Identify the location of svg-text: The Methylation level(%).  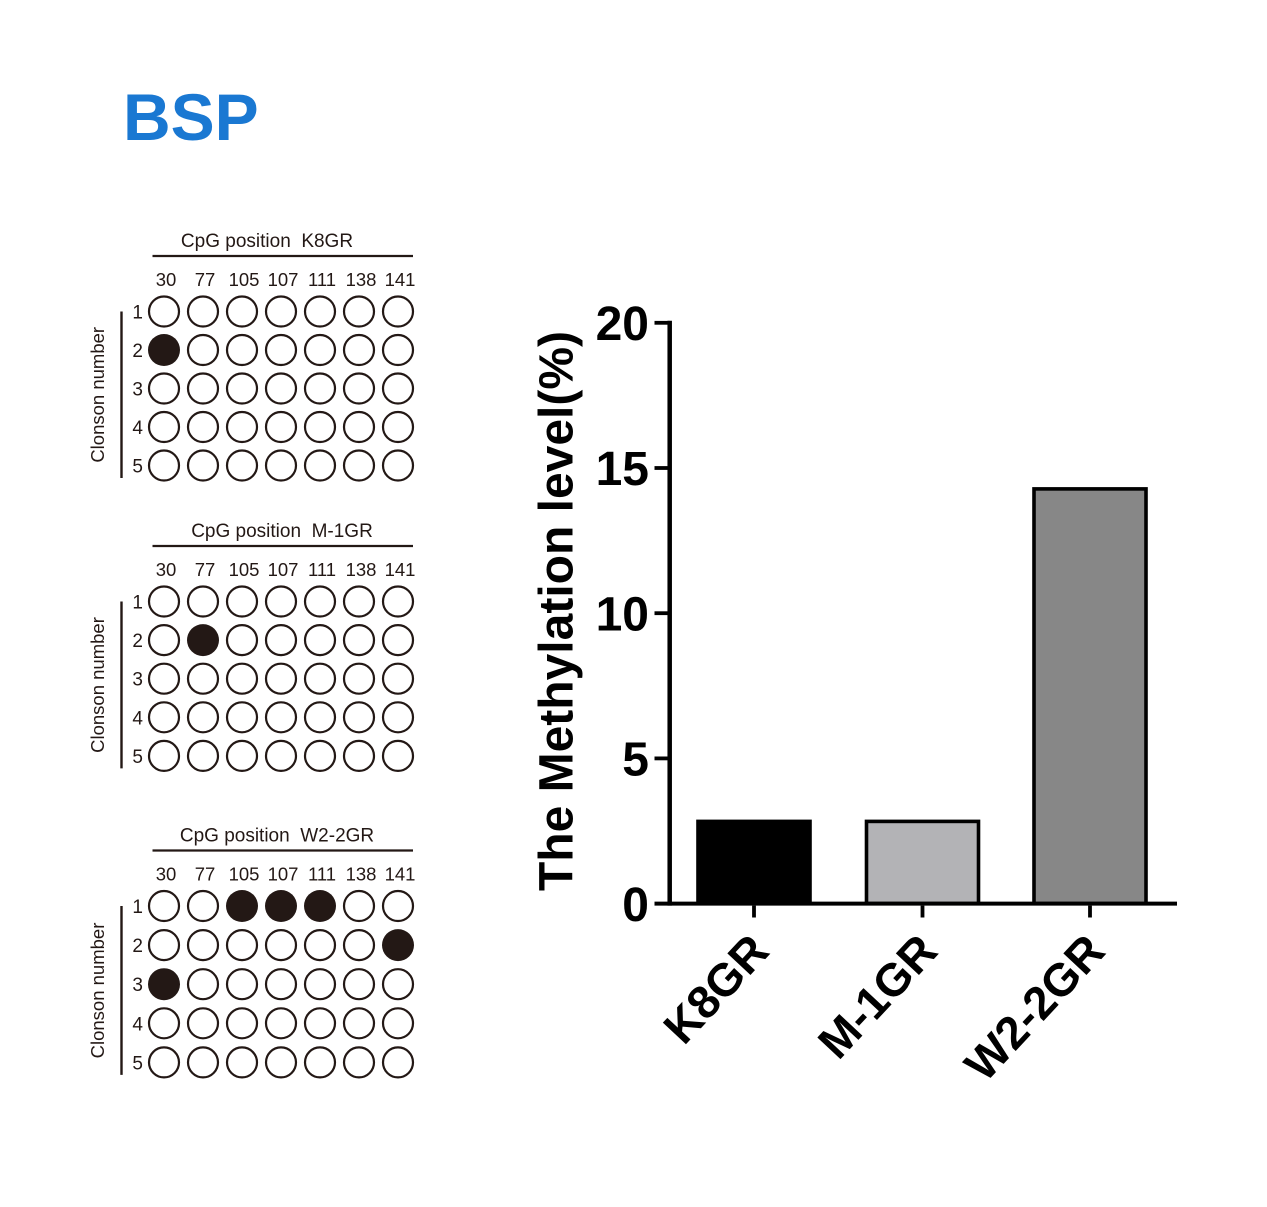
(557, 611).